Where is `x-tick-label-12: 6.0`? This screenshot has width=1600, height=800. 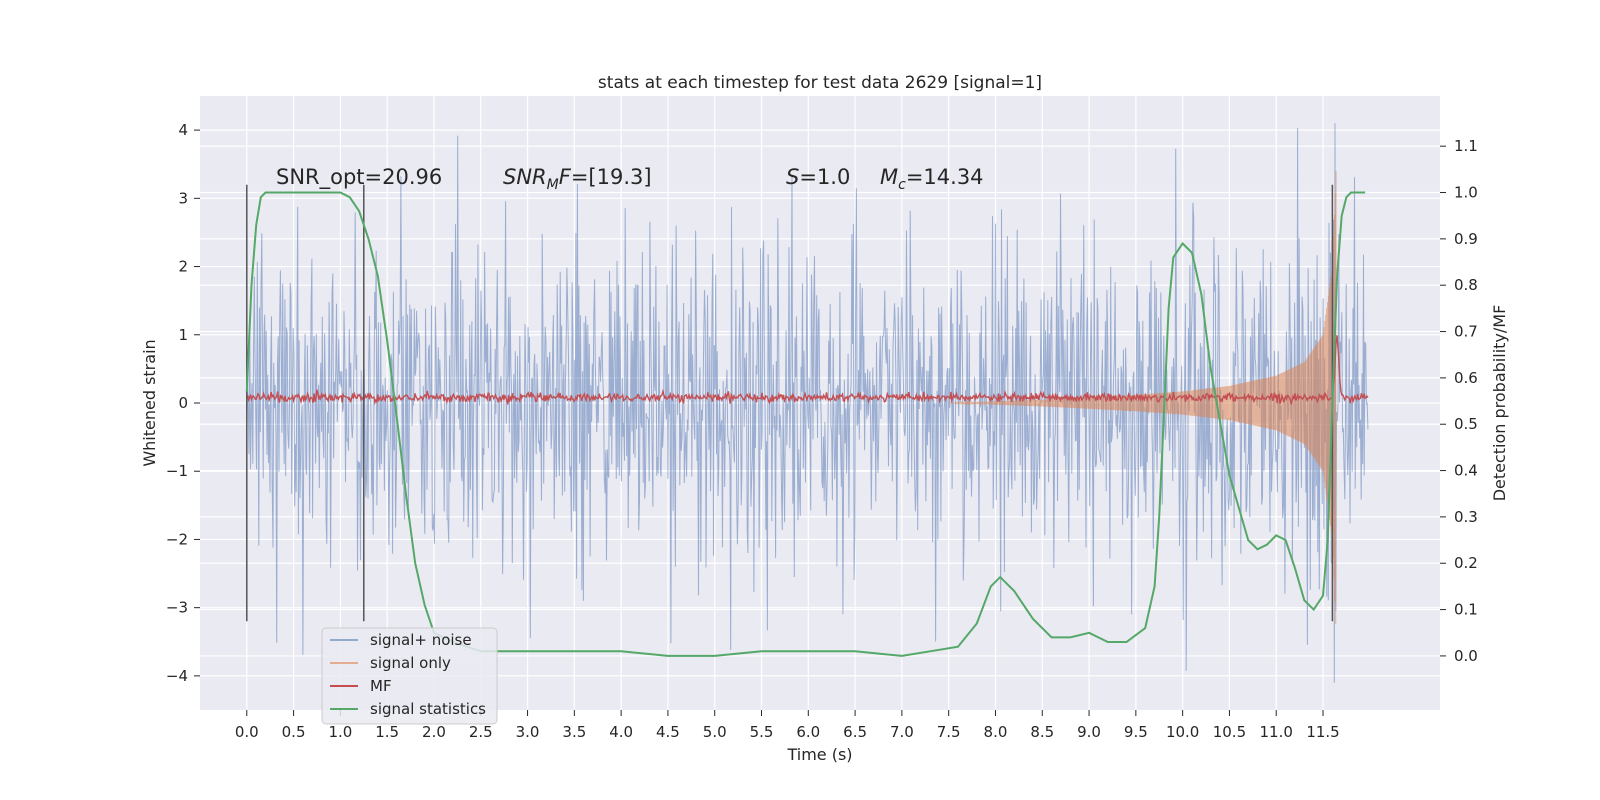
x-tick-label-12: 6.0 is located at coordinates (808, 732).